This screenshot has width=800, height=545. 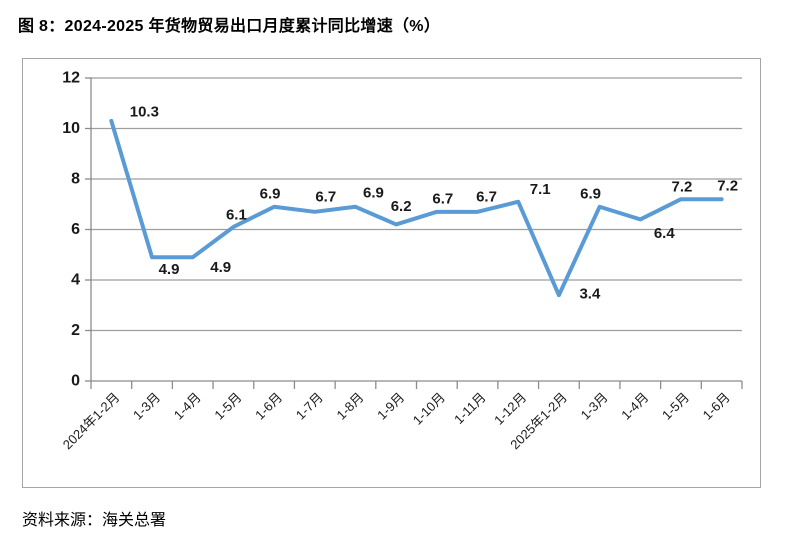 What do you see at coordinates (75, 179) in the screenshot?
I see `y-tick-label: 8` at bounding box center [75, 179].